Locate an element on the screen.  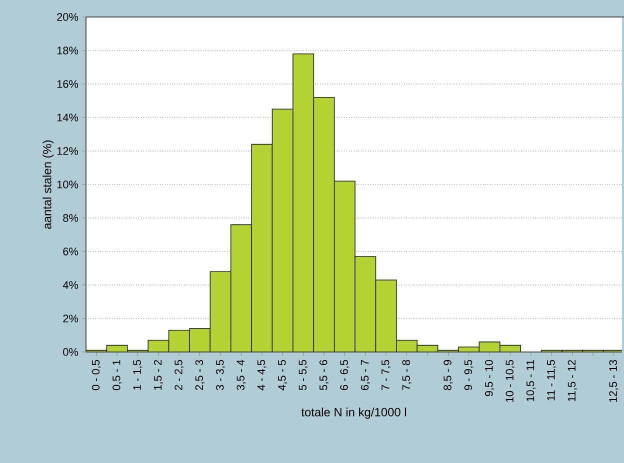
x-tick-label: 9 - 9,5 is located at coordinates (469, 375).